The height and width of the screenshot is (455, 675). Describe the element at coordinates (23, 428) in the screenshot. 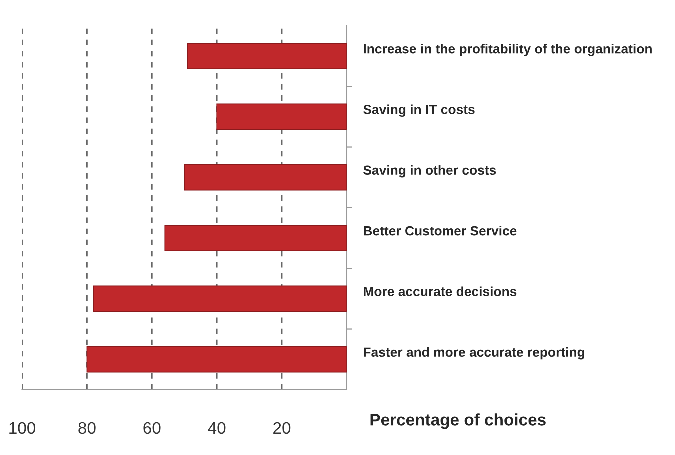

I see `x-tick-label: 100` at that location.